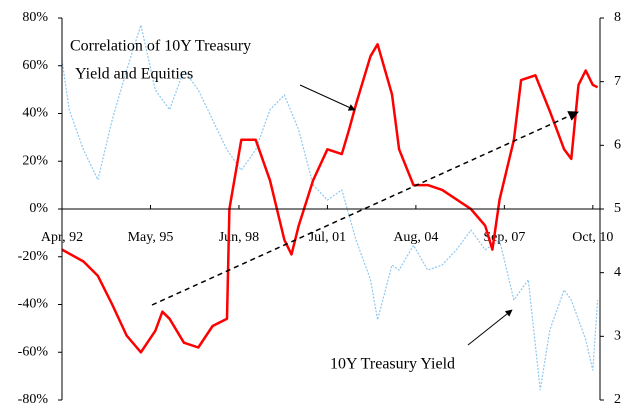 The image size is (625, 407). What do you see at coordinates (35, 17) in the screenshot?
I see `y-tick-label: 80%` at bounding box center [35, 17].